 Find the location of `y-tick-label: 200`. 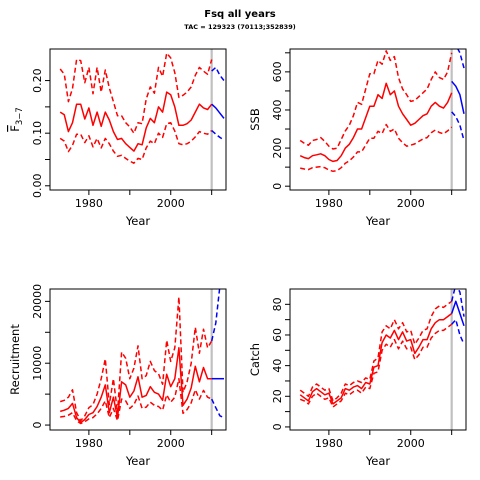

y-tick-label: 200 is located at coordinates (277, 148).